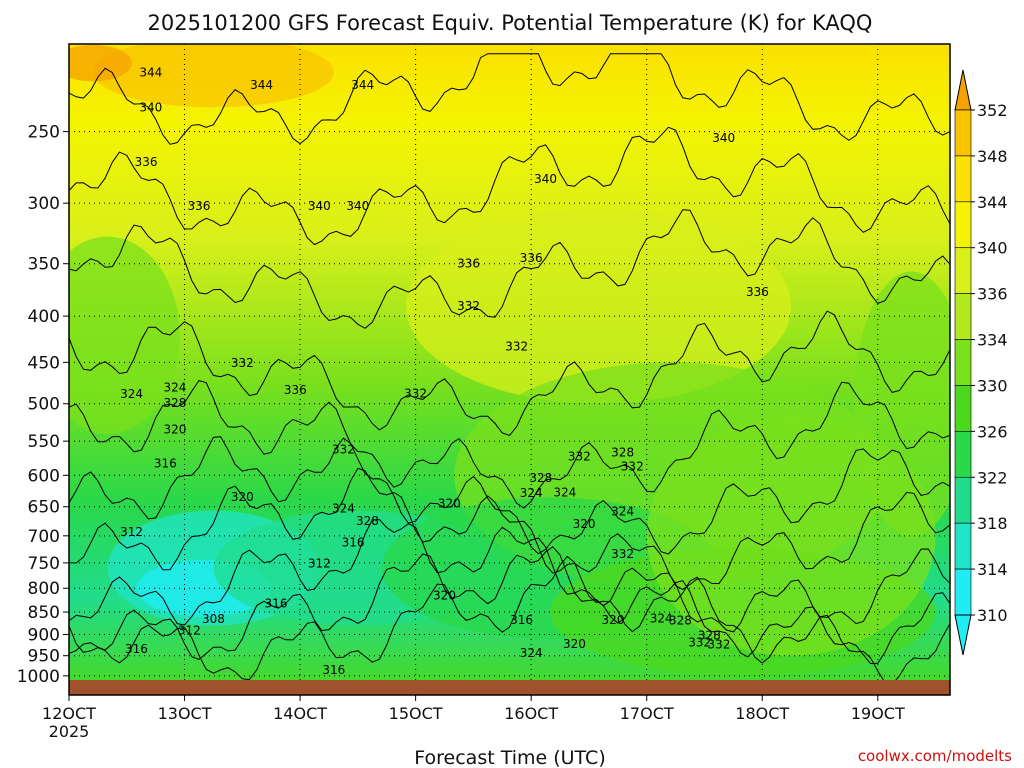 Image resolution: width=1024 pixels, height=768 pixels. What do you see at coordinates (935, 756) in the screenshot?
I see `credit-text: coolwx.com/modelts` at bounding box center [935, 756].